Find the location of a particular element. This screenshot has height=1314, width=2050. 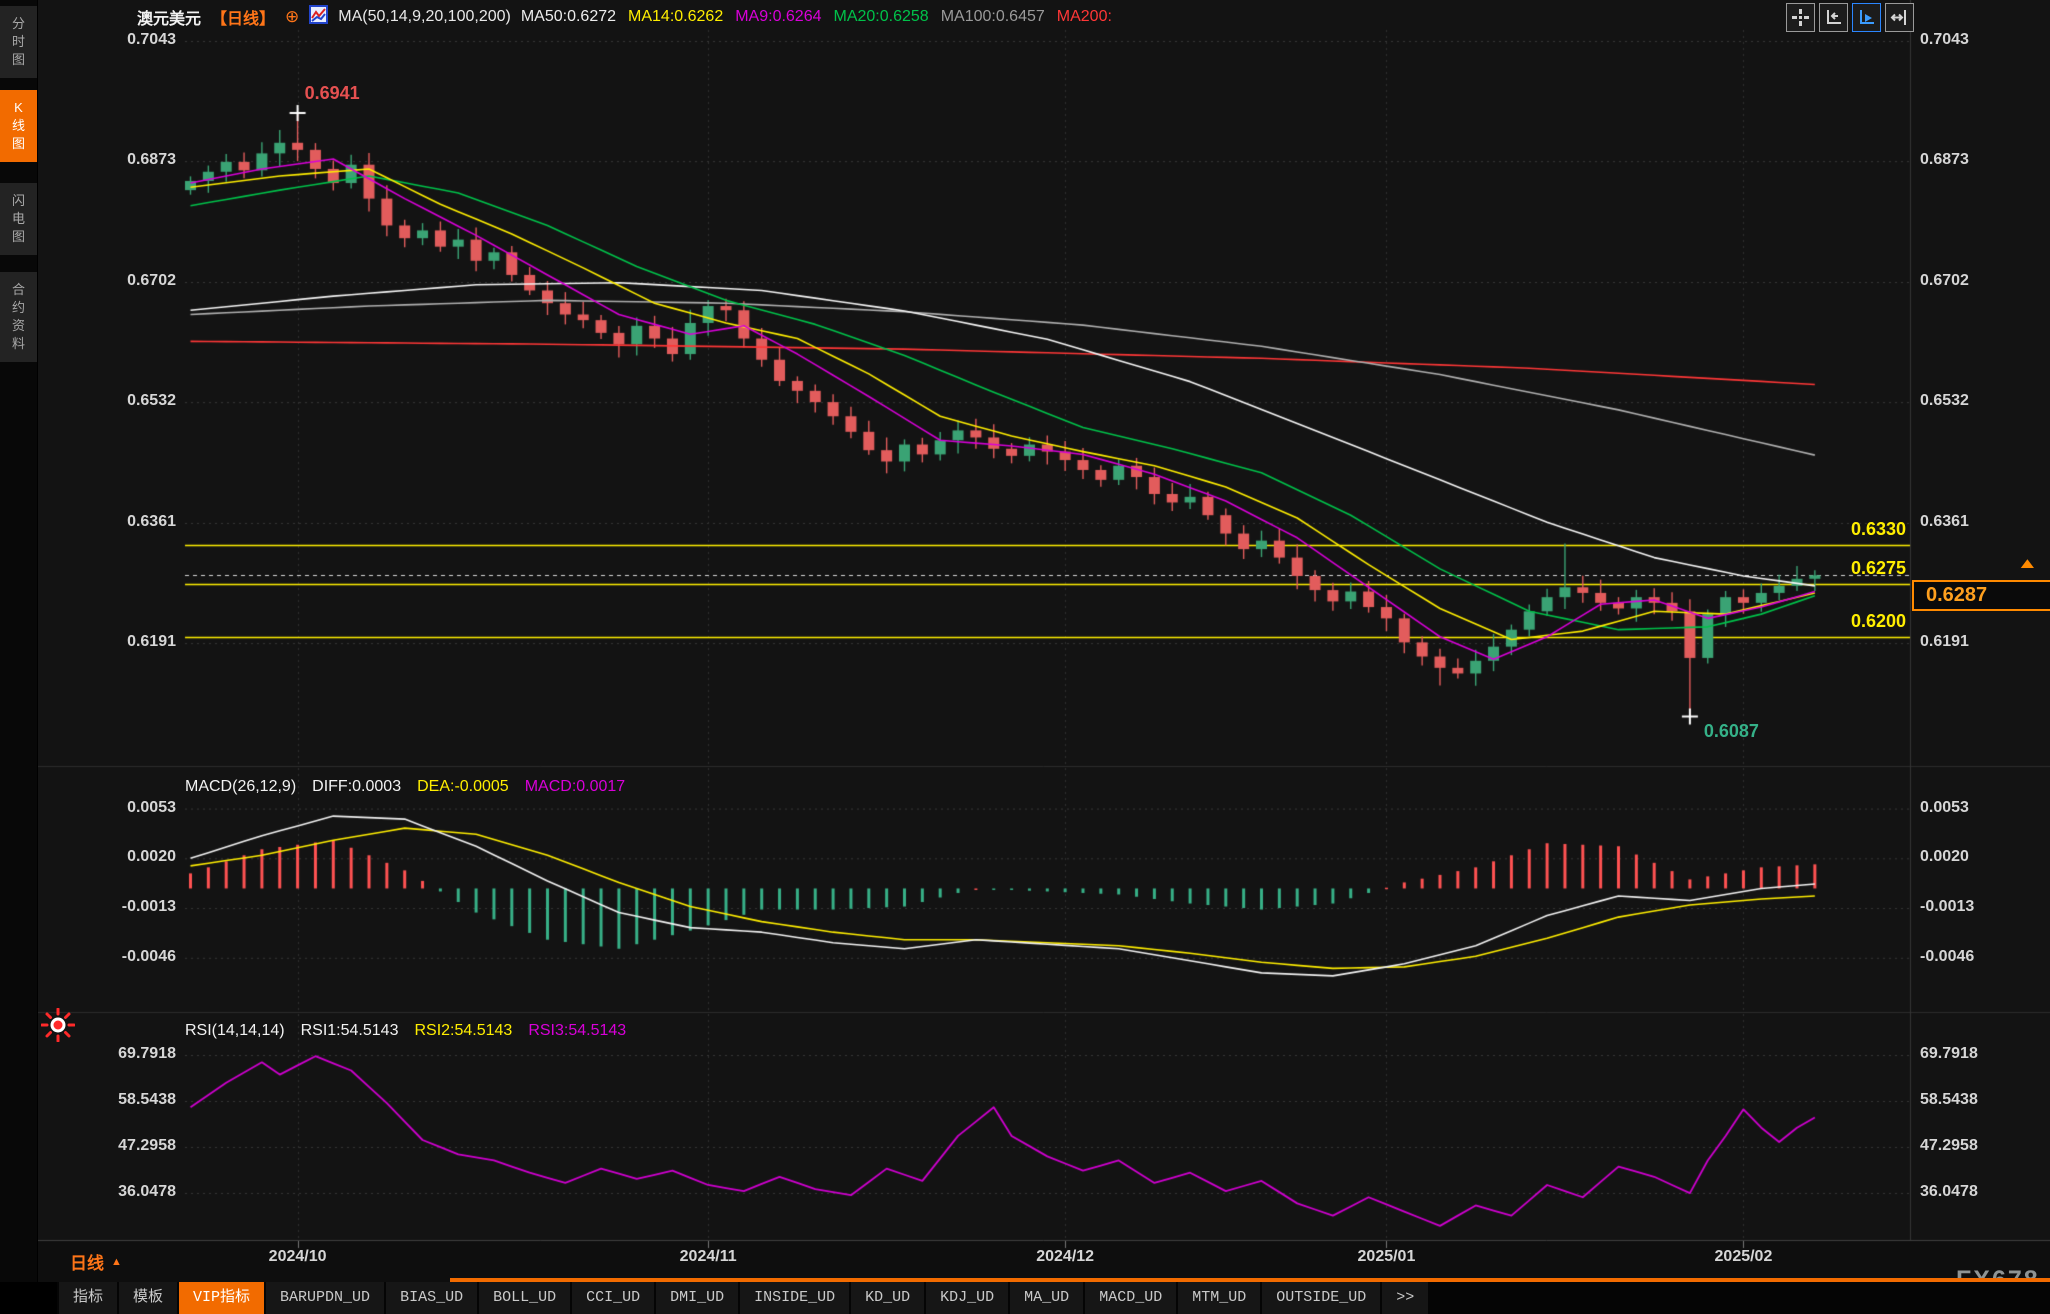

sidebar-tab-3: 闪电图 is located at coordinates (18, 219).